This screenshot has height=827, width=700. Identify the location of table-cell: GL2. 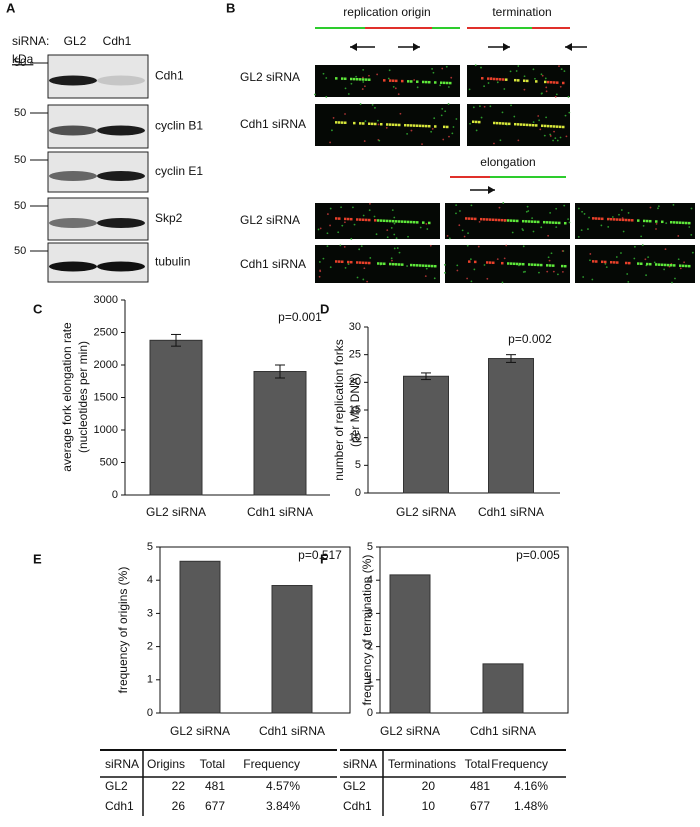
(116, 786).